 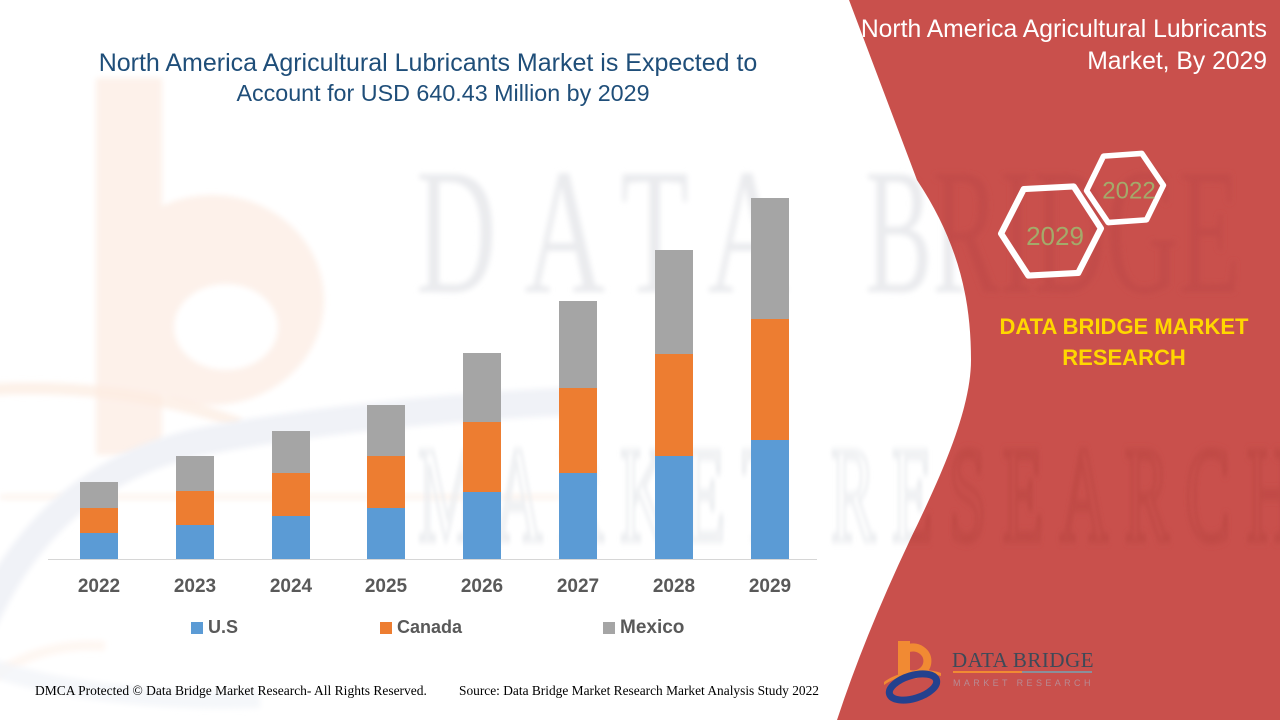 What do you see at coordinates (616, 232) in the screenshot?
I see `svg-text: DATA` at bounding box center [616, 232].